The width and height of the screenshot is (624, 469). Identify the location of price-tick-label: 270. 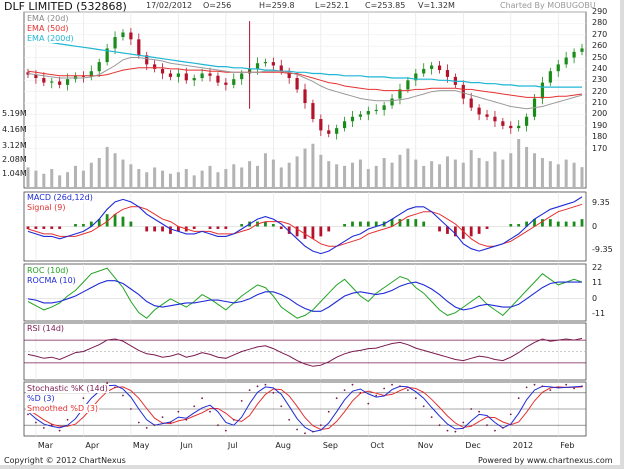
(600, 34).